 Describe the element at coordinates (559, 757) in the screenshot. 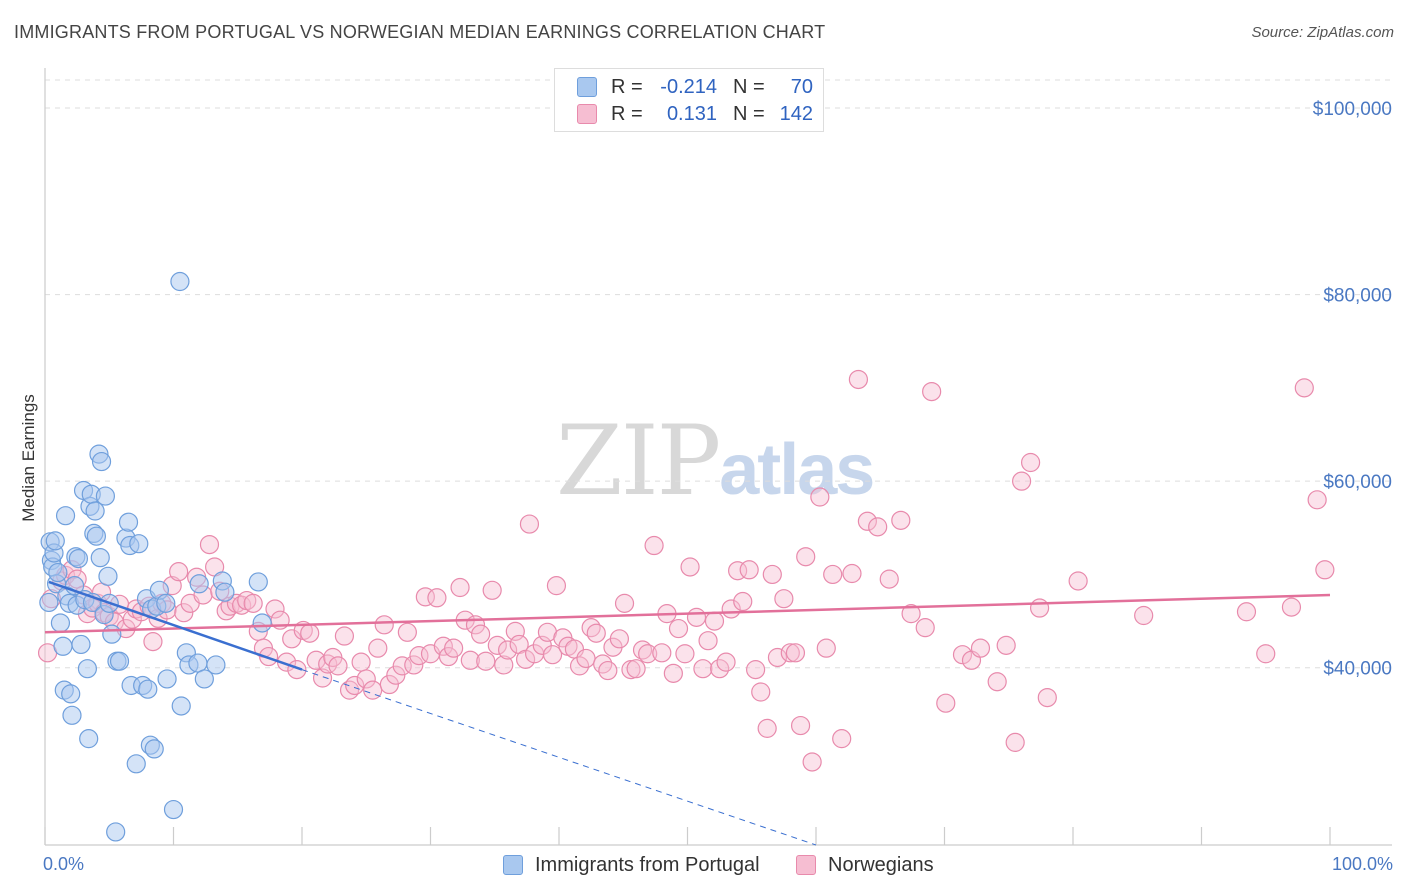

I see `portugal-trend-extension` at that location.